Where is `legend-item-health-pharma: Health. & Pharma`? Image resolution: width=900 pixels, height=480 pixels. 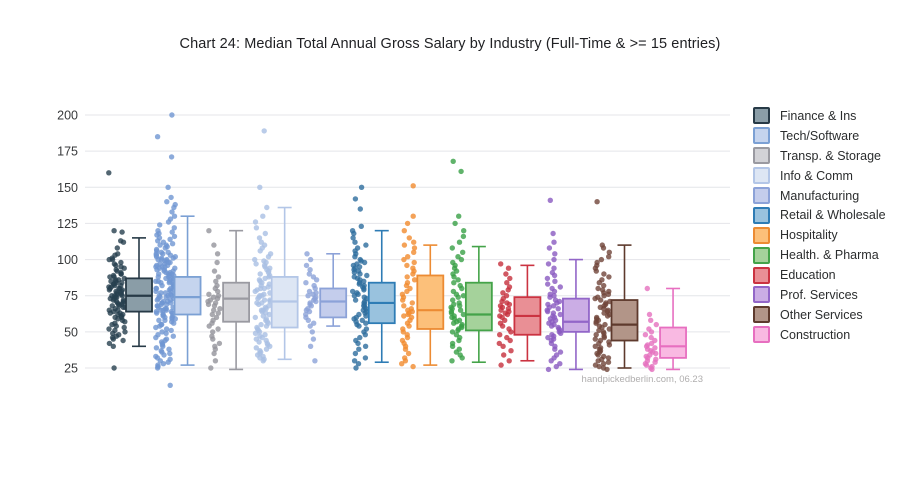
legend-item-health-pharma: Health. & Pharma is located at coordinates (819, 255).